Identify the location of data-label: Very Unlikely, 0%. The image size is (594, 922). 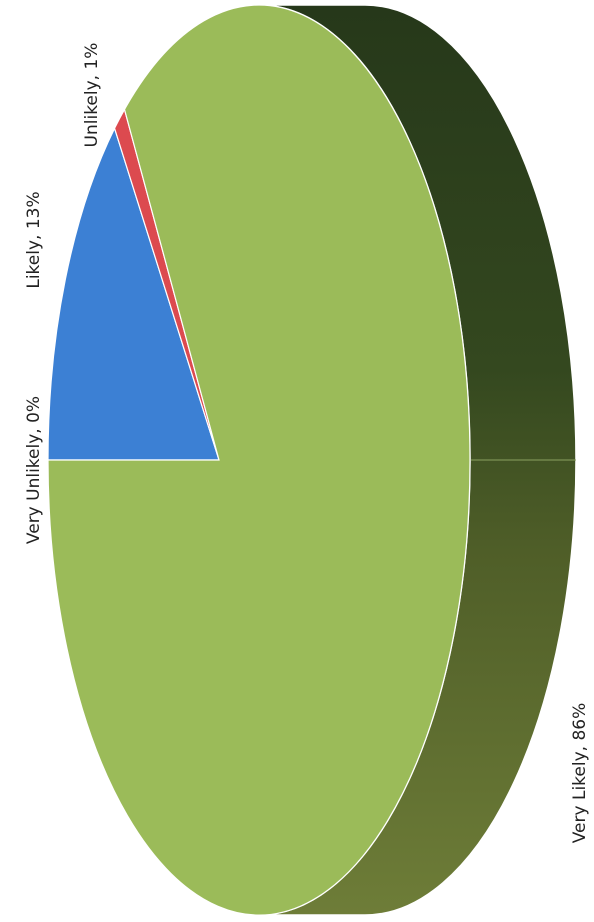
(34, 470).